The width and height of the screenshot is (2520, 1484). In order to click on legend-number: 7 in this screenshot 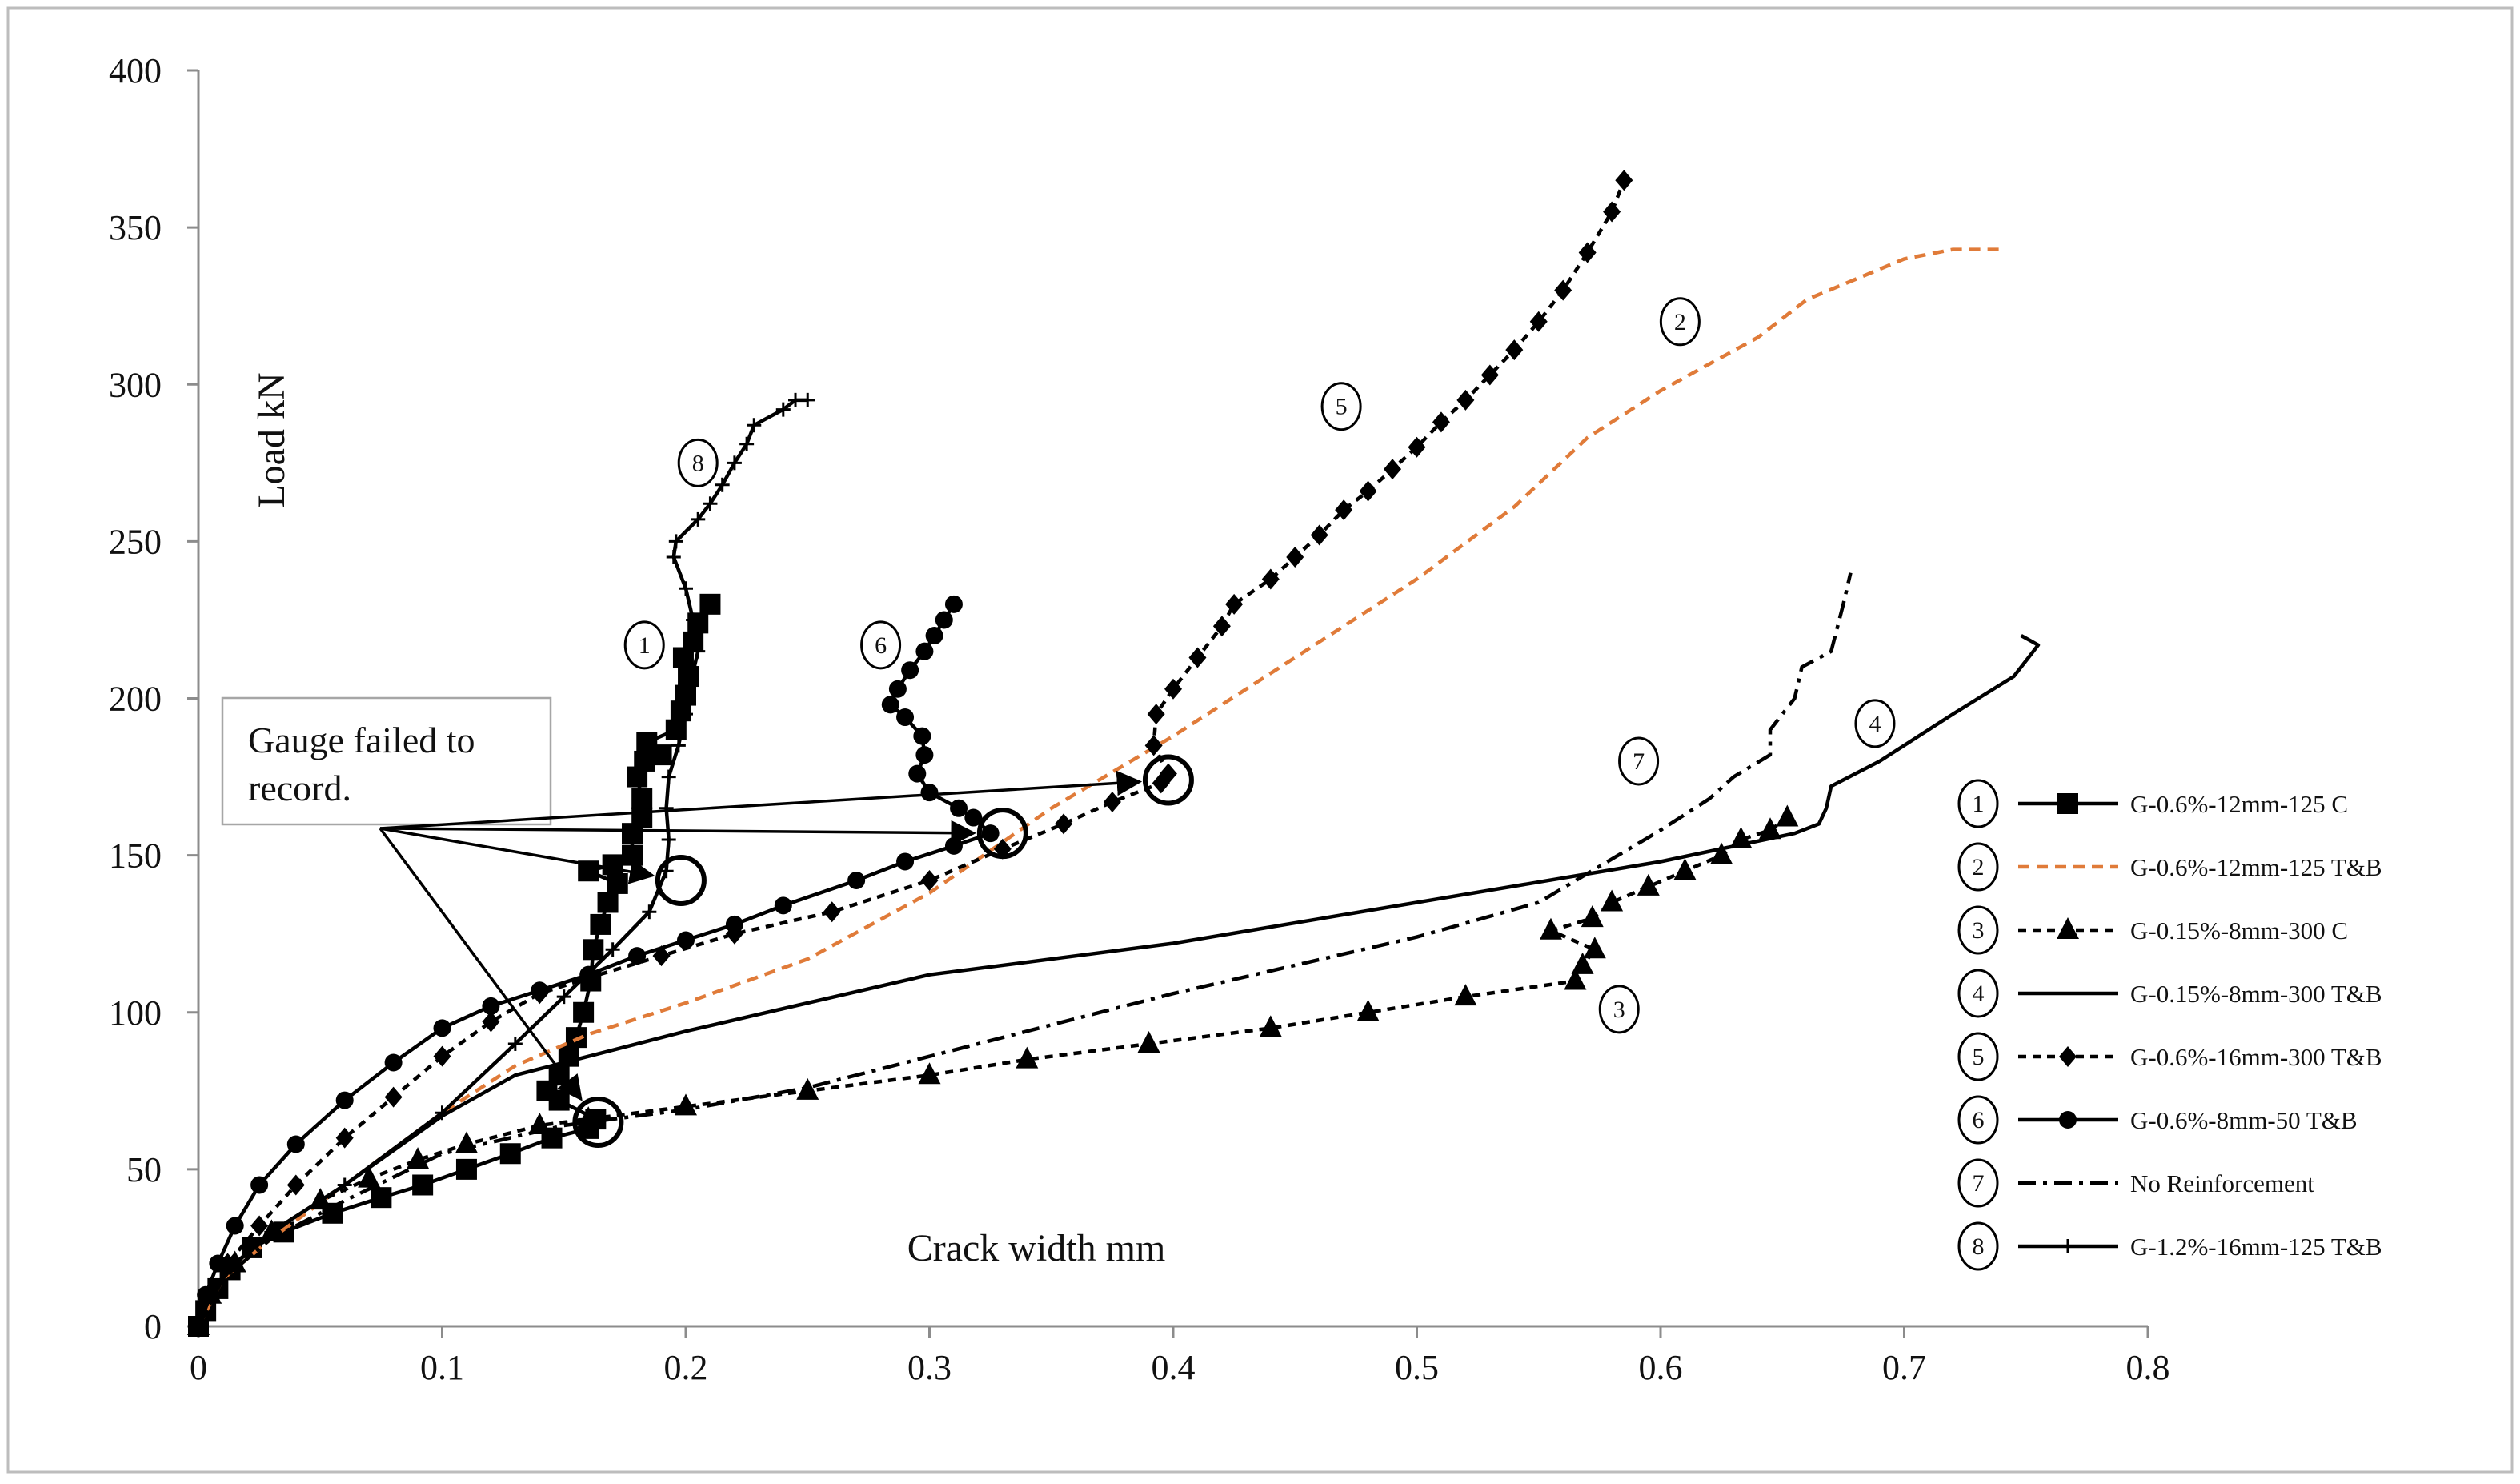, I will do `click(1979, 1183)`.